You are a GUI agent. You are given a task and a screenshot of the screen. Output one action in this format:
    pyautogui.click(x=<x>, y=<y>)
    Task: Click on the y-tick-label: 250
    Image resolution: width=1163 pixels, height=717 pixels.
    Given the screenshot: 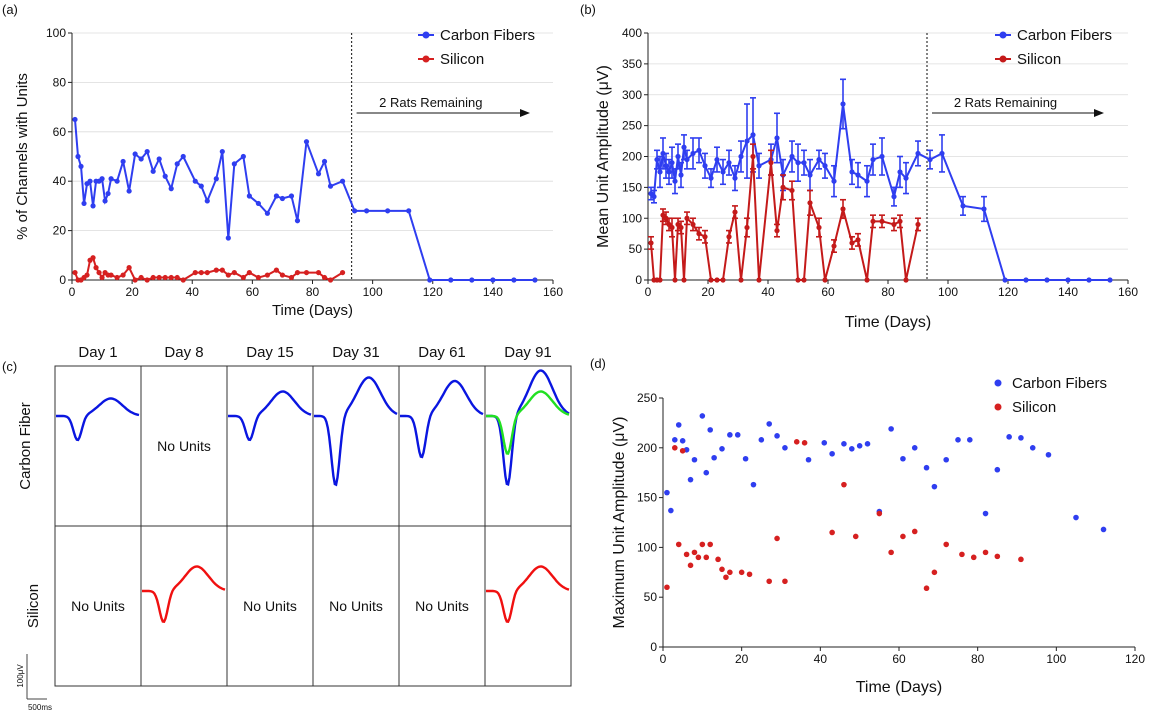 What is the action you would take?
    pyautogui.click(x=647, y=398)
    